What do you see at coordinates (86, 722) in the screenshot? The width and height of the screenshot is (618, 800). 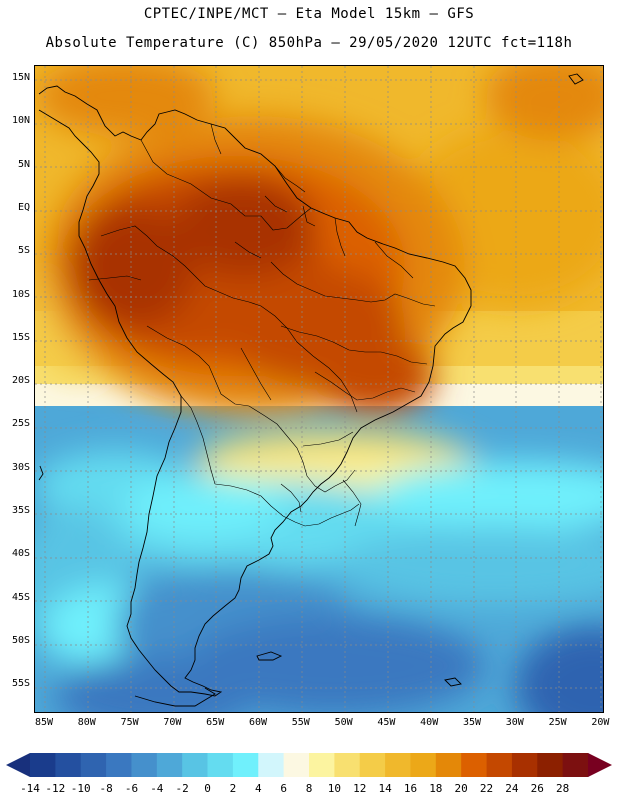 I see `longitude-label: 80W` at bounding box center [86, 722].